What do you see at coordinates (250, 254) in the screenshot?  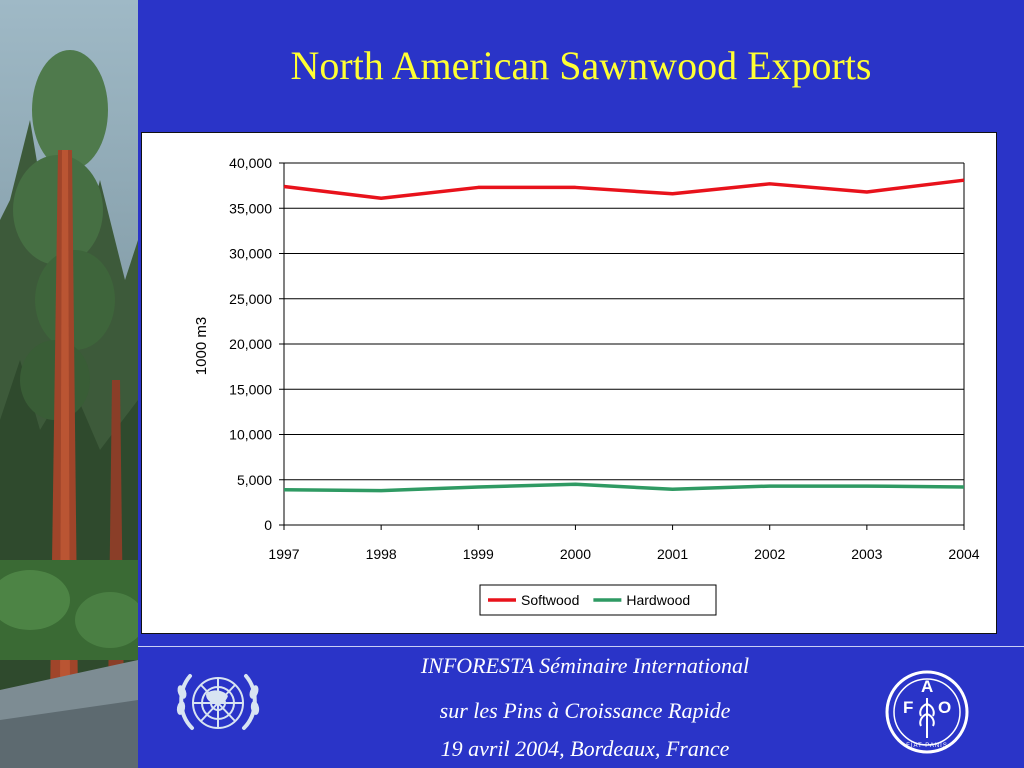 I see `y-tick-label: 30,000` at bounding box center [250, 254].